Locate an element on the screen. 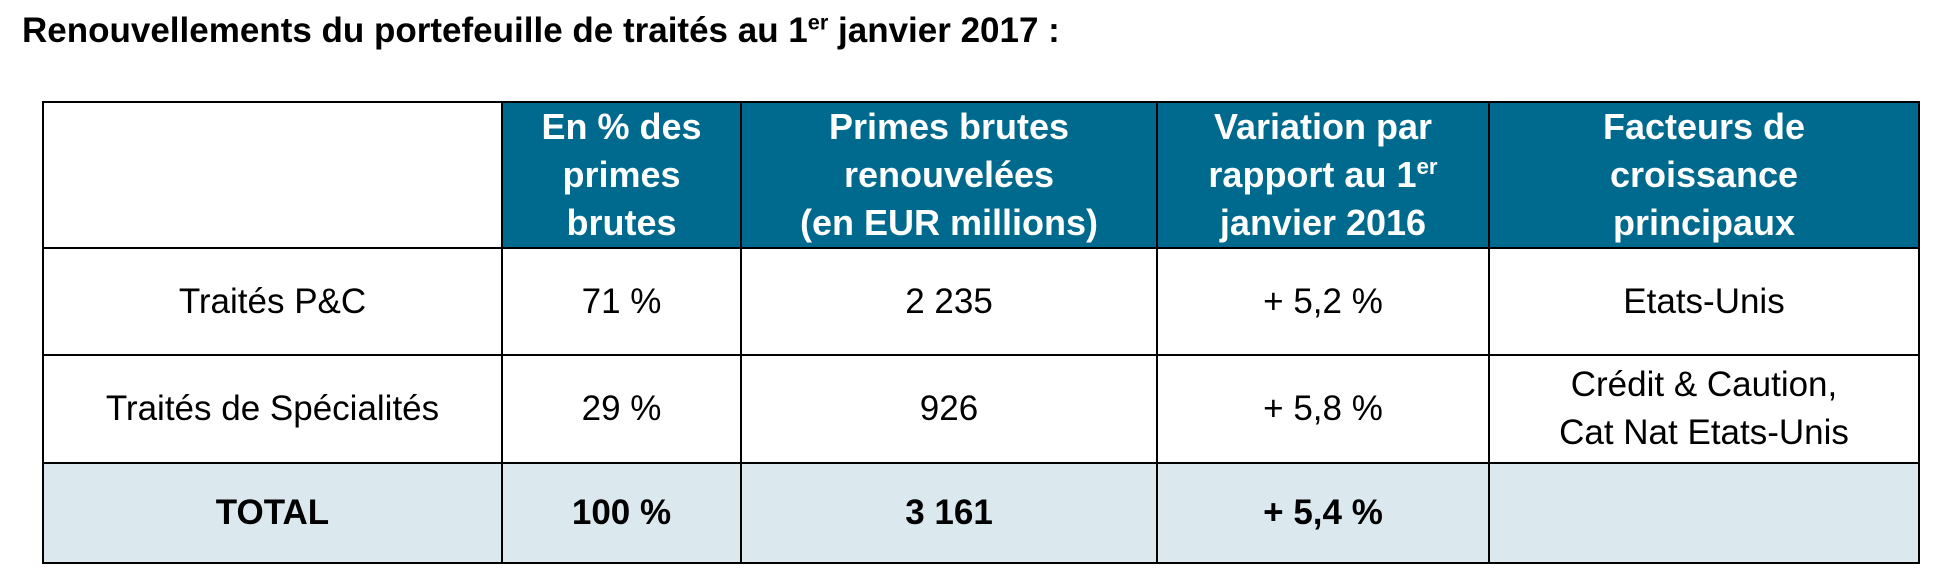 The height and width of the screenshot is (583, 1943). header-superscript: er is located at coordinates (1427, 166).